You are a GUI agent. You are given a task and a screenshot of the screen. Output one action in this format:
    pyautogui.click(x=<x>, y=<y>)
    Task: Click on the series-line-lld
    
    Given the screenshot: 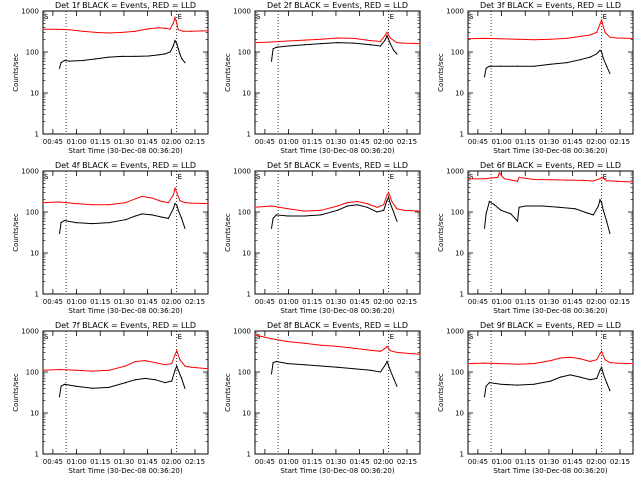 What is the action you would take?
    pyautogui.click(x=337, y=201)
    